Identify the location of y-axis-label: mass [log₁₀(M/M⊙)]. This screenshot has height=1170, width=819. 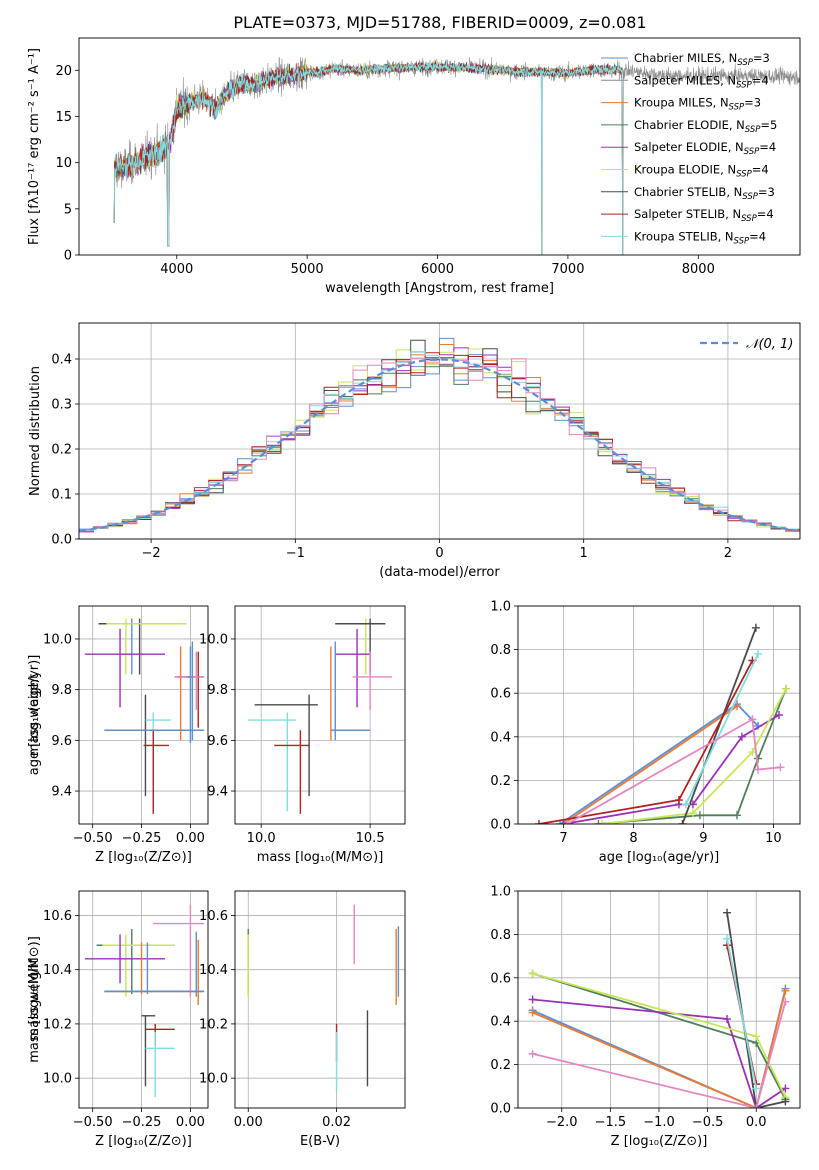
(34, 999).